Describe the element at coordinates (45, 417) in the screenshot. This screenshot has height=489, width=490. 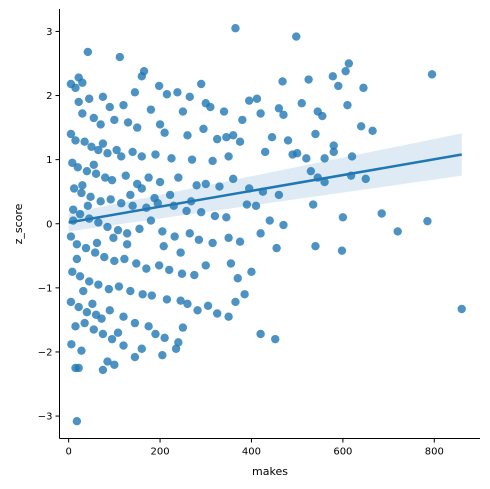
I see `y-tick-label: −3` at that location.